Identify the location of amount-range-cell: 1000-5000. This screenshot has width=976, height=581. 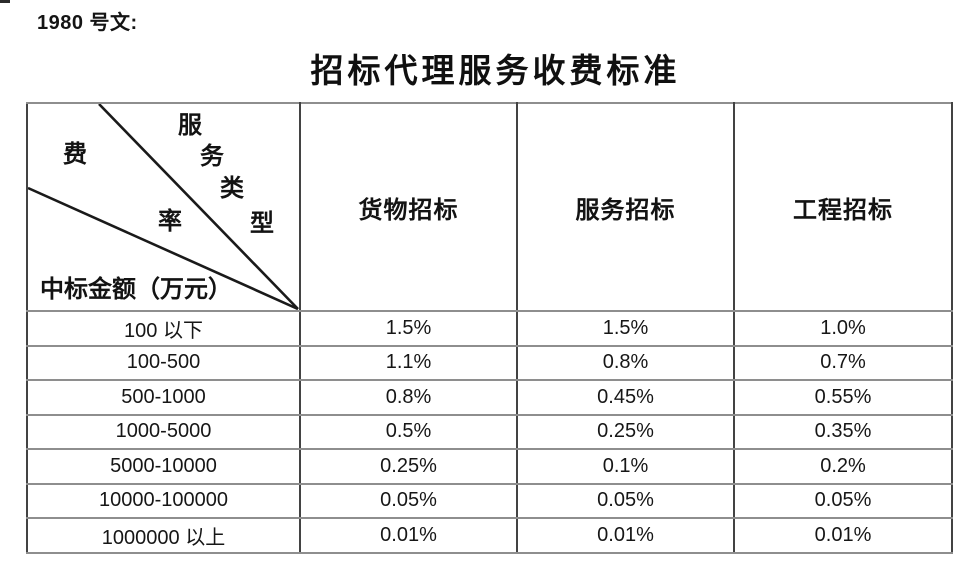
(163, 431).